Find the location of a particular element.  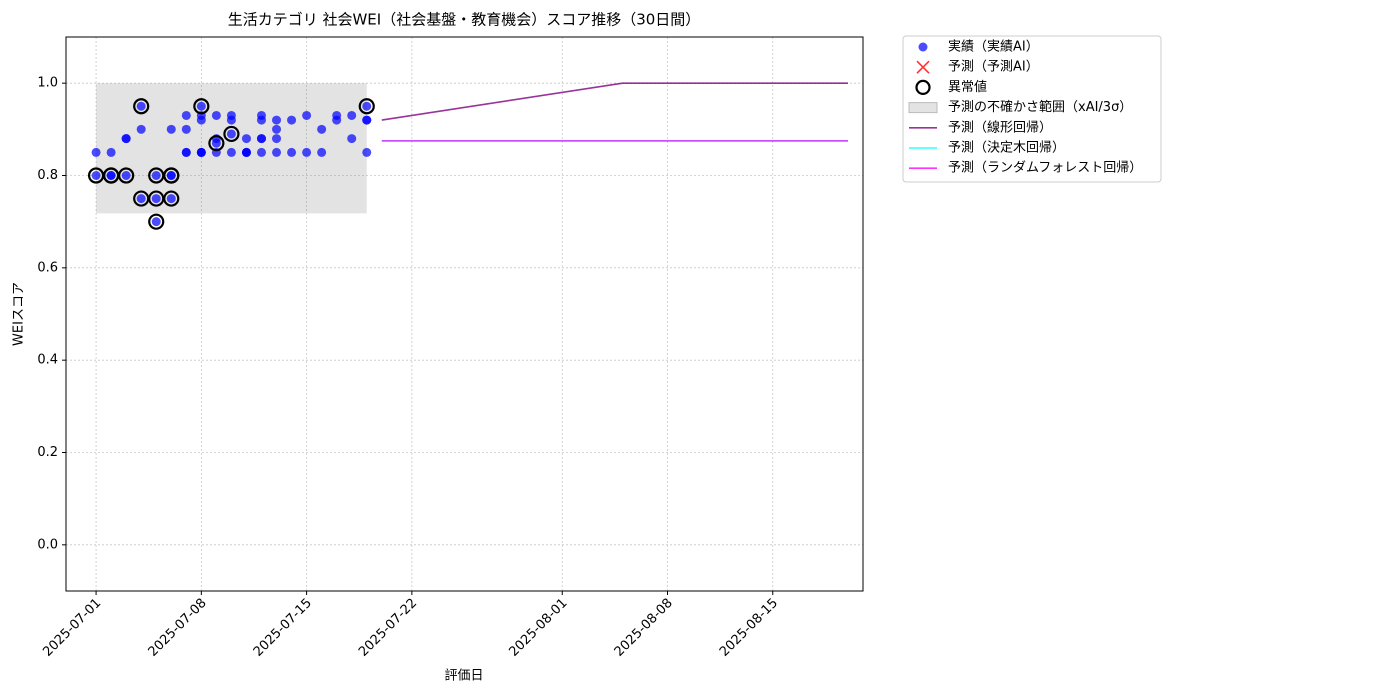

x-tick-label: 2025-07-08 is located at coordinates (178, 628).